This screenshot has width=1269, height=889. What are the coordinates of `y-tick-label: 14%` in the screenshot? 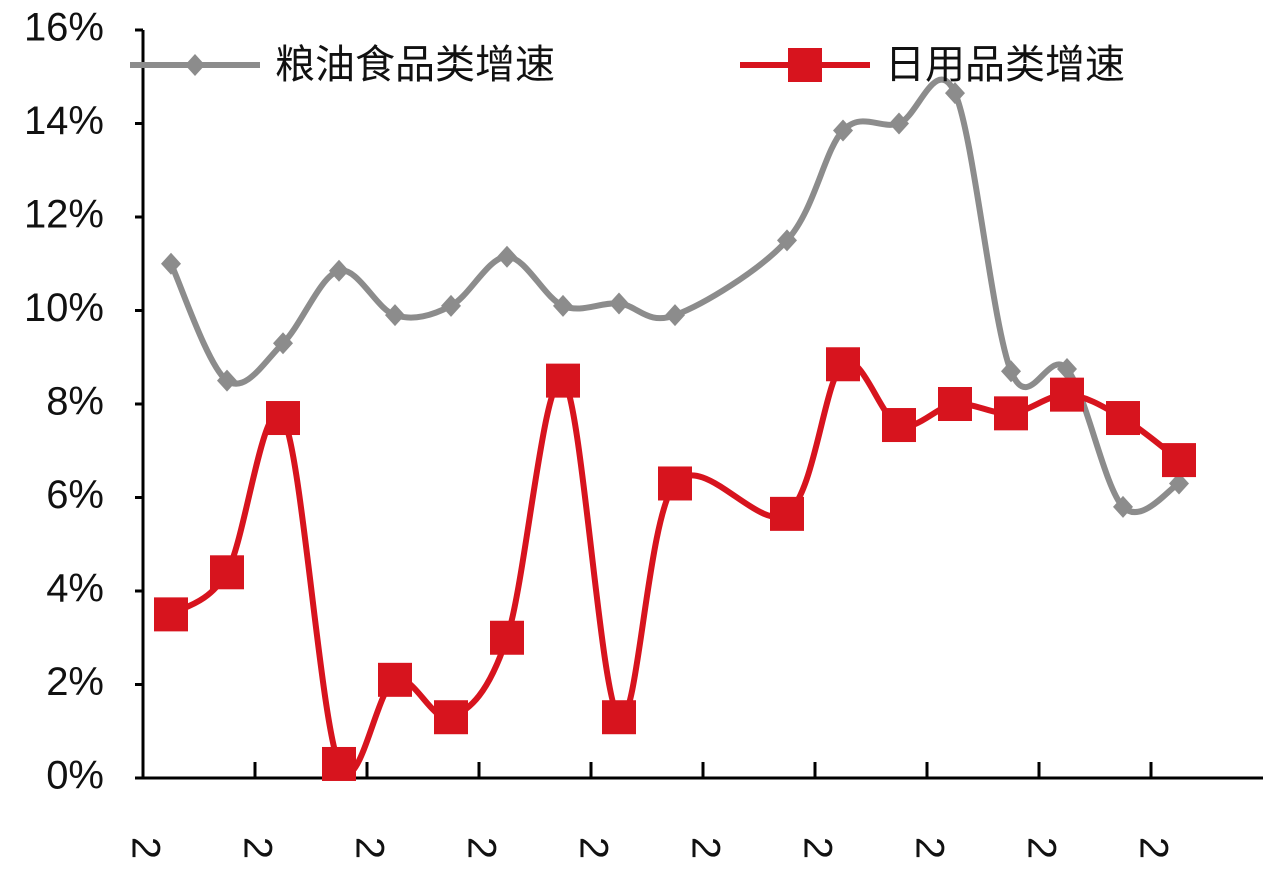 It's located at (64, 121).